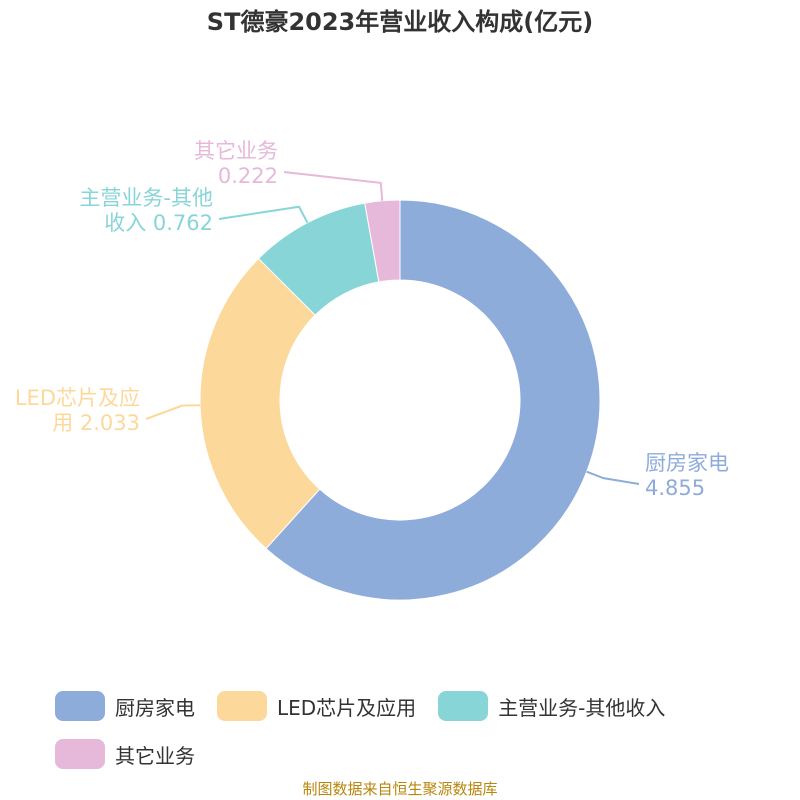 The image size is (800, 800). What do you see at coordinates (582, 707) in the screenshot?
I see `legend-label: 主营业务-其他收入` at bounding box center [582, 707].